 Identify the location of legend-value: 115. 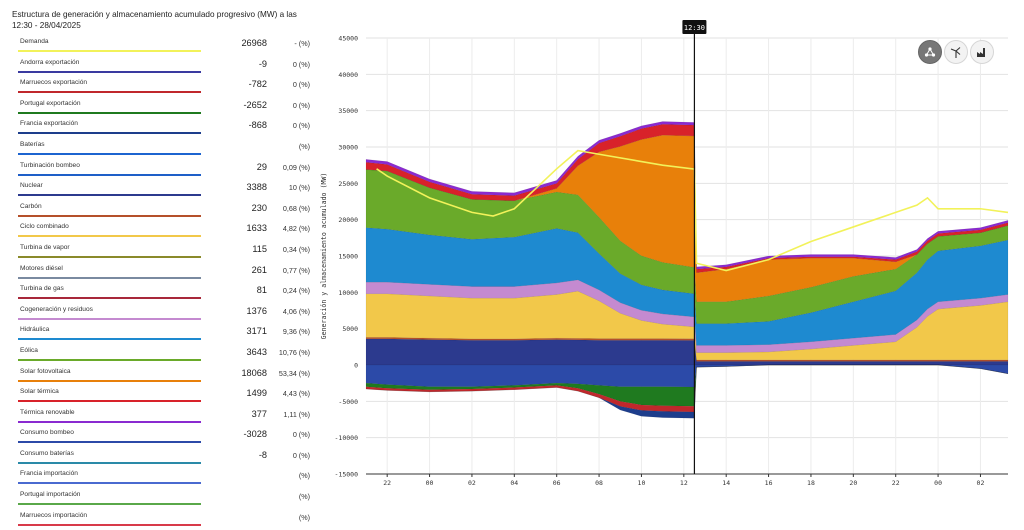
(259, 248).